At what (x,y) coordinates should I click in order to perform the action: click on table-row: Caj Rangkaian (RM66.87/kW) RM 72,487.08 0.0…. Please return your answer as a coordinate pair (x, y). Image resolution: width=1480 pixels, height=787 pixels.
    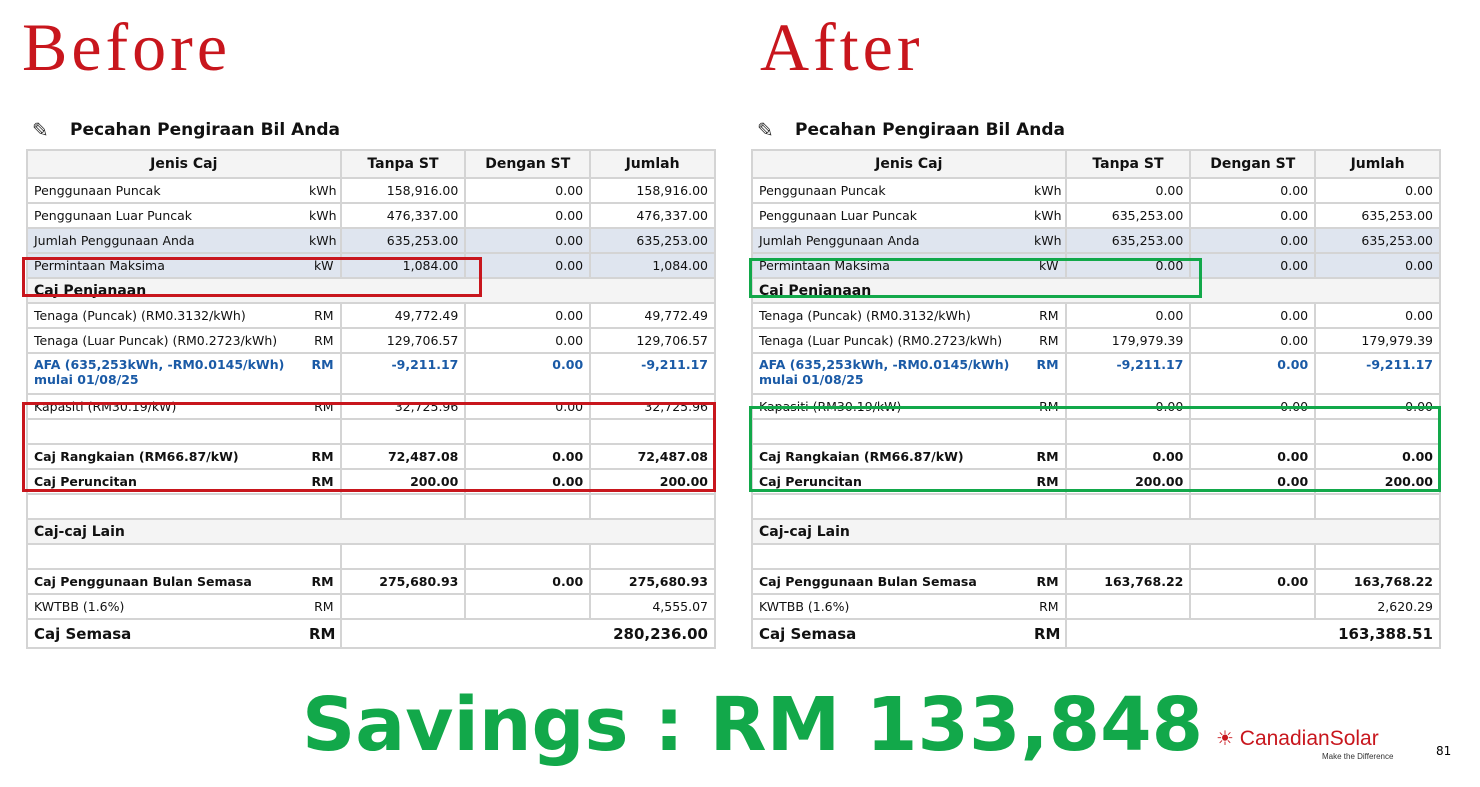
    Looking at the image, I should click on (371, 456).